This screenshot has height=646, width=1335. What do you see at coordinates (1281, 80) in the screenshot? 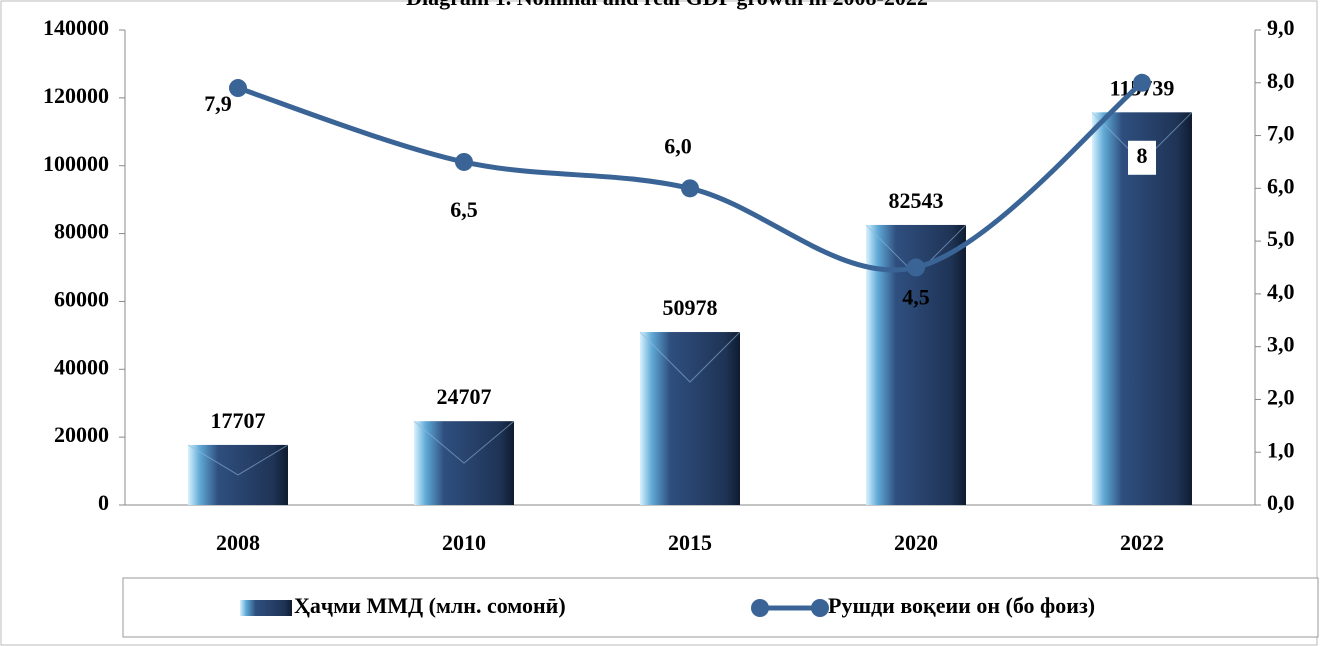
I see `y2-tick-label: 8,0` at bounding box center [1281, 80].